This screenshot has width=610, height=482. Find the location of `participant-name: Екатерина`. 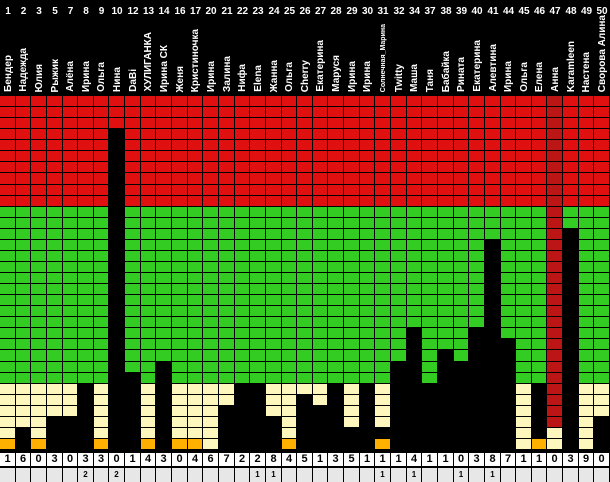

participant-name: Екатерина is located at coordinates (320, 60).